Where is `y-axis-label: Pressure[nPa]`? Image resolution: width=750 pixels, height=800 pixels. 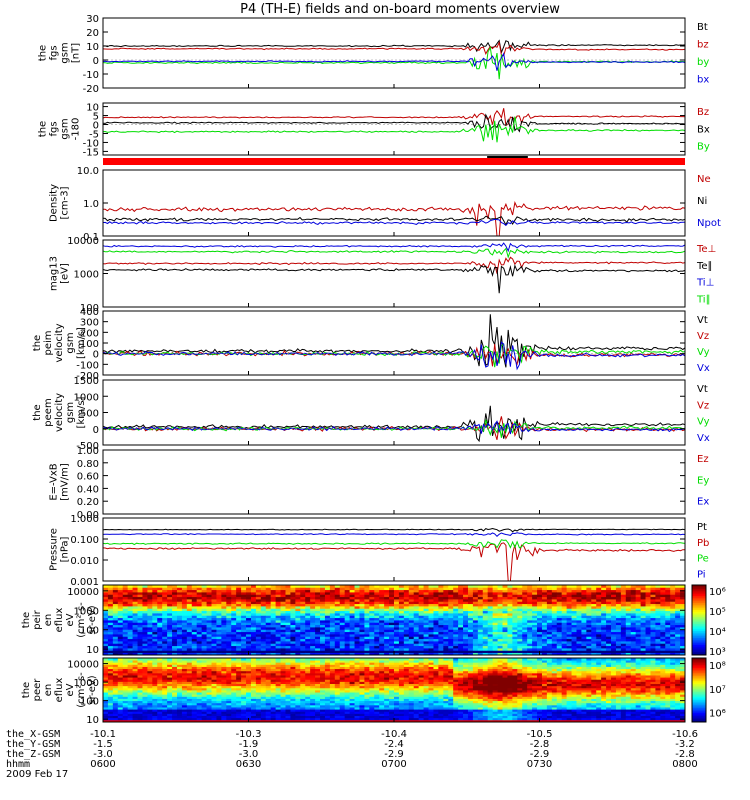 y-axis-label: Pressure[nPa] is located at coordinates (60, 549).